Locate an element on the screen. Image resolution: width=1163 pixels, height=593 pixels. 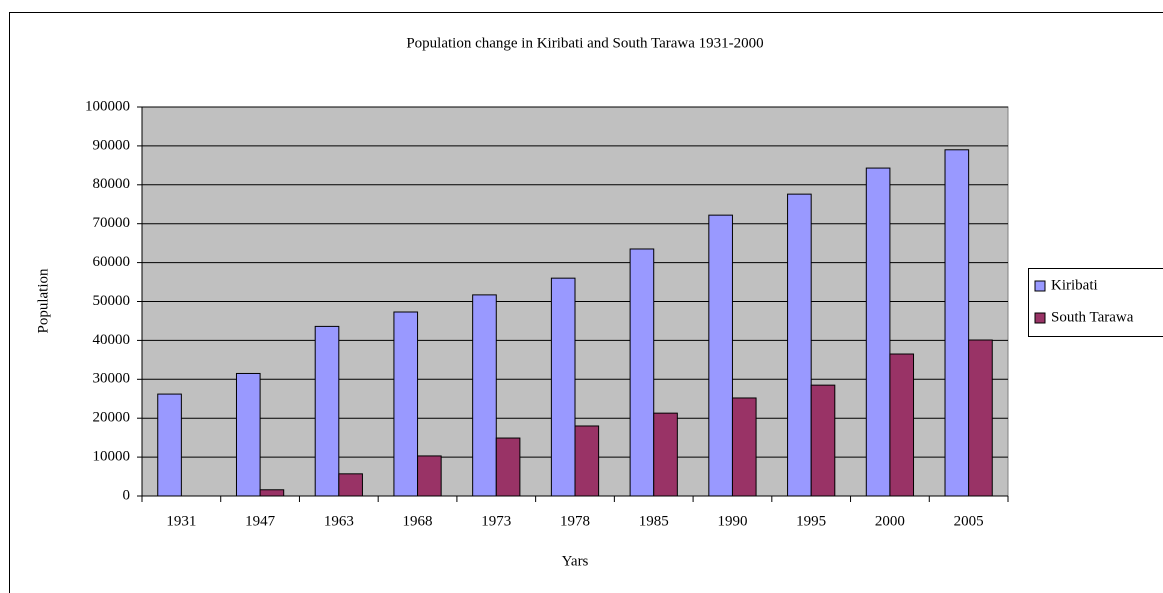
x-tick-label: 1978 is located at coordinates (575, 521).